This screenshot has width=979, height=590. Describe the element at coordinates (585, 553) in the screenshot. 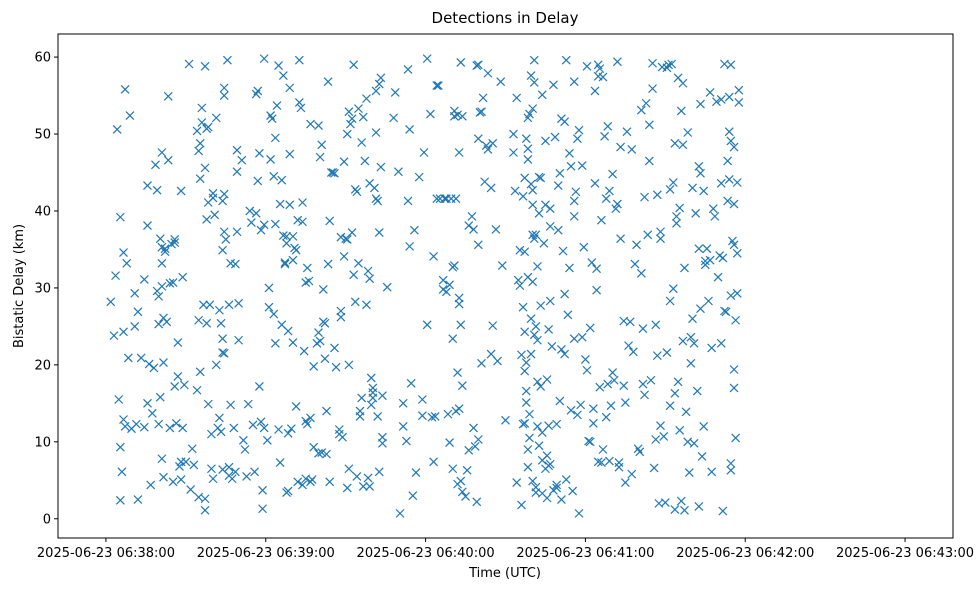

I see `x-tick-label: 2025-06-23 06:41:00` at that location.